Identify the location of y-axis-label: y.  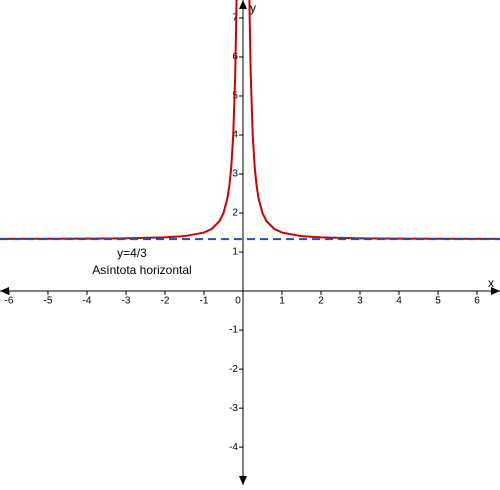
(253, 8).